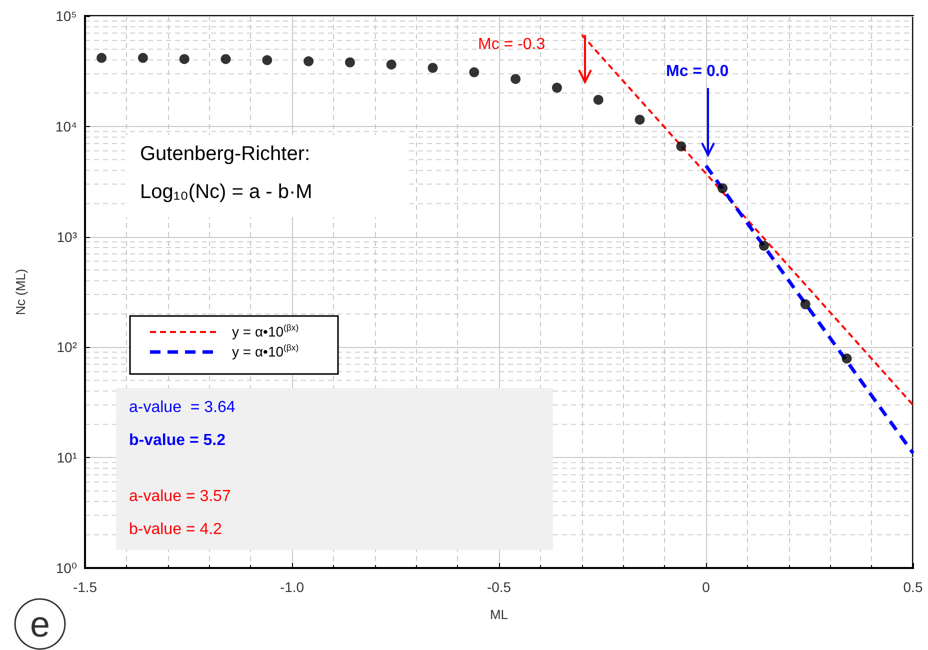  What do you see at coordinates (697, 72) in the screenshot?
I see `annotation: Mc = 0.0` at bounding box center [697, 72].